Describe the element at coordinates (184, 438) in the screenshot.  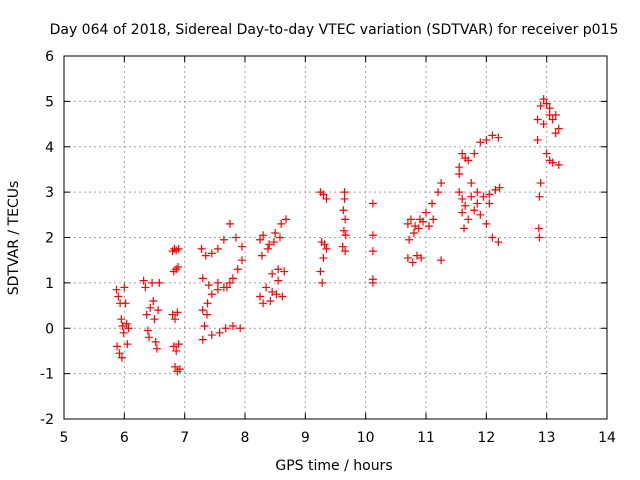
I see `x-tick-label: 7` at that location.